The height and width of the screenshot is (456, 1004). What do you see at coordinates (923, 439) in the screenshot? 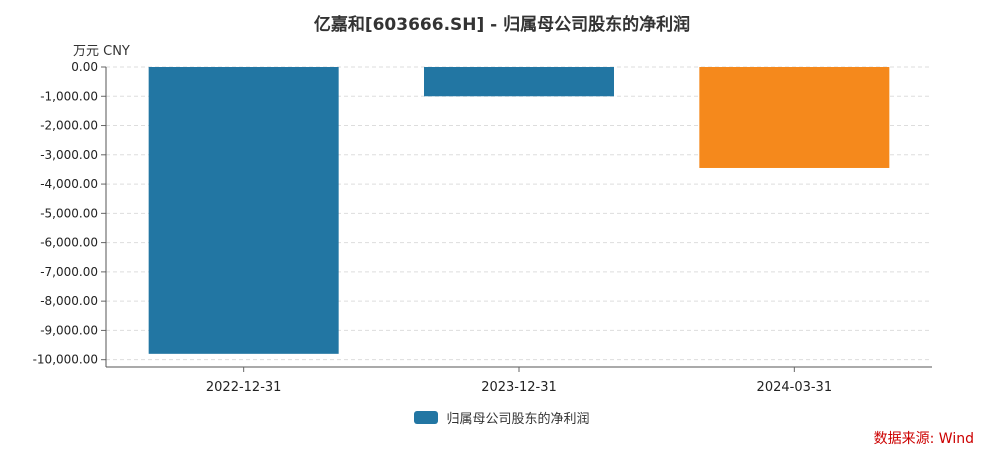
I see `data-source-note: 数据来源: Wind` at bounding box center [923, 439].